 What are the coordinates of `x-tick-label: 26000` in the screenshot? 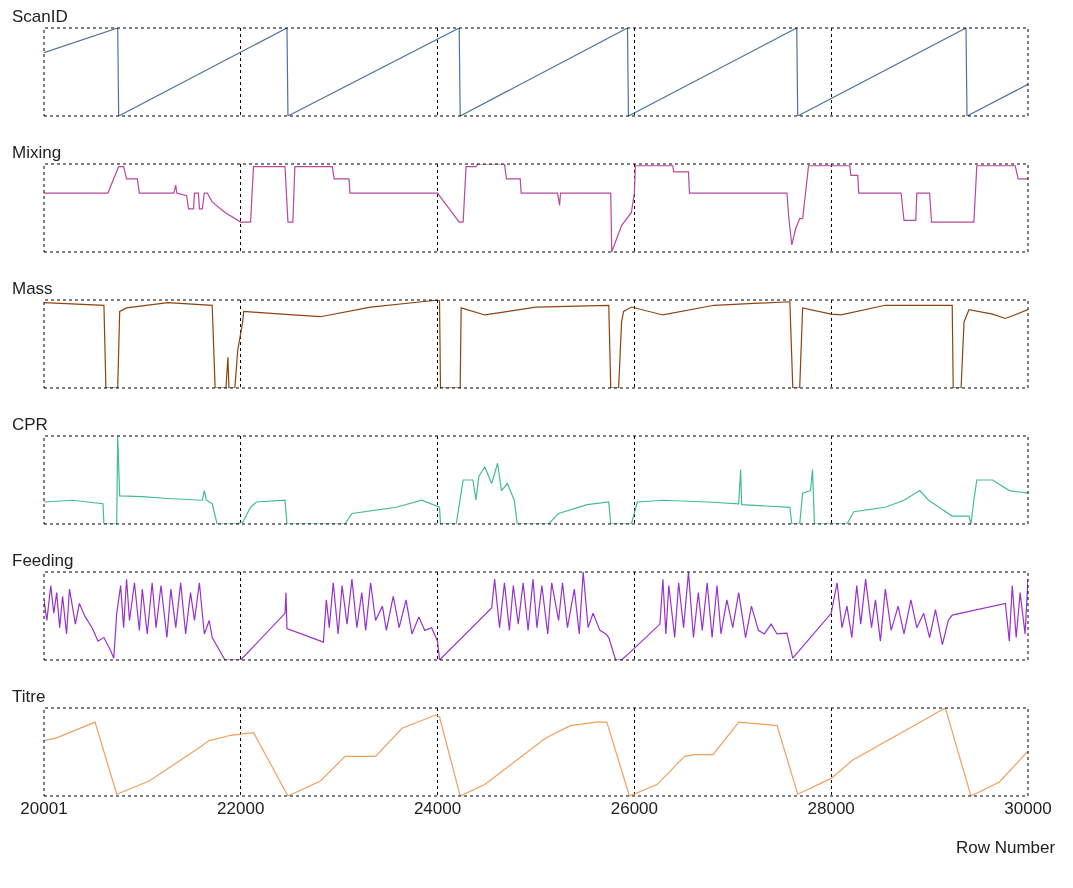 It's located at (634, 808).